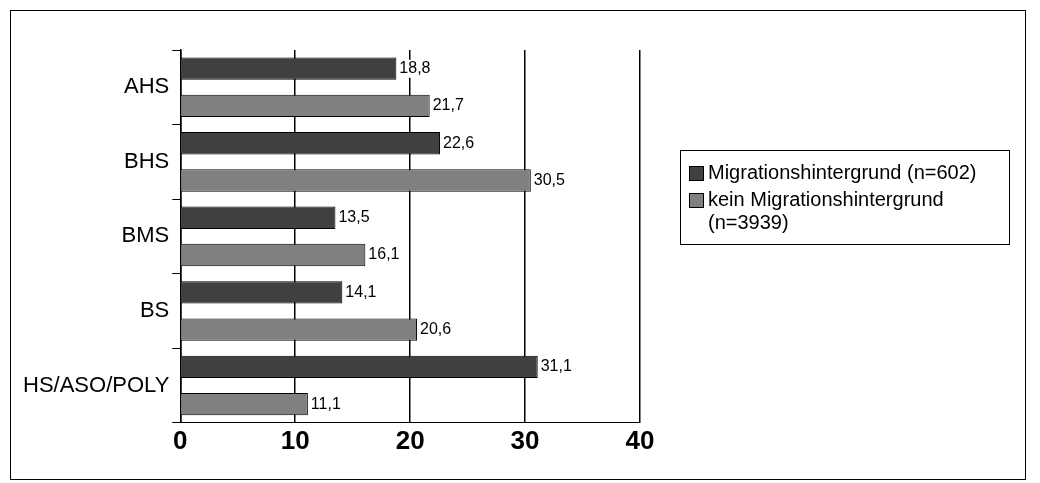 This screenshot has height=483, width=1040. Describe the element at coordinates (384, 254) in the screenshot. I see `data-label: 16,1` at that location.